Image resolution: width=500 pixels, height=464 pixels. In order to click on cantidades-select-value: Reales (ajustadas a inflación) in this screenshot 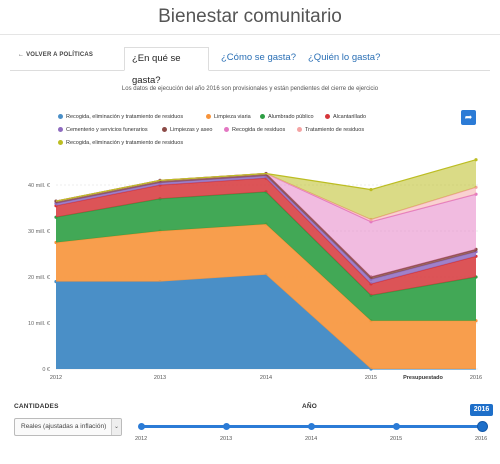, I will do `click(64, 426)`.